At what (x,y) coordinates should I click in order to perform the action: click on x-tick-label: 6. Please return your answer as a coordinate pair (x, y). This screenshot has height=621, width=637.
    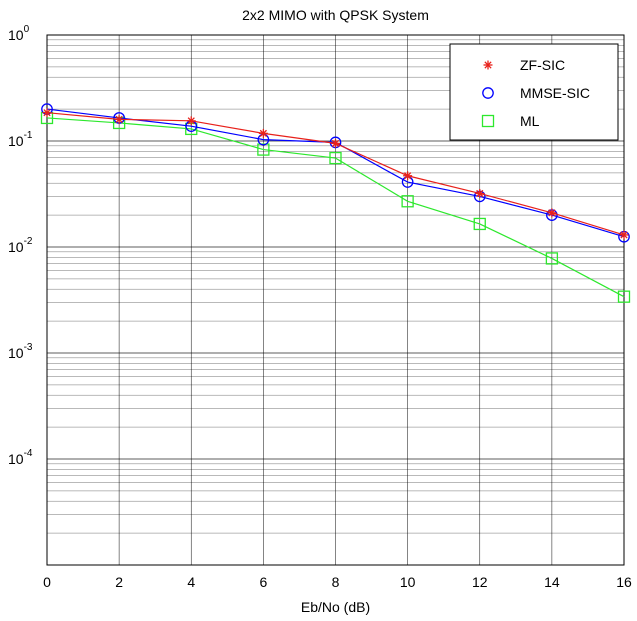
    Looking at the image, I should click on (263, 582).